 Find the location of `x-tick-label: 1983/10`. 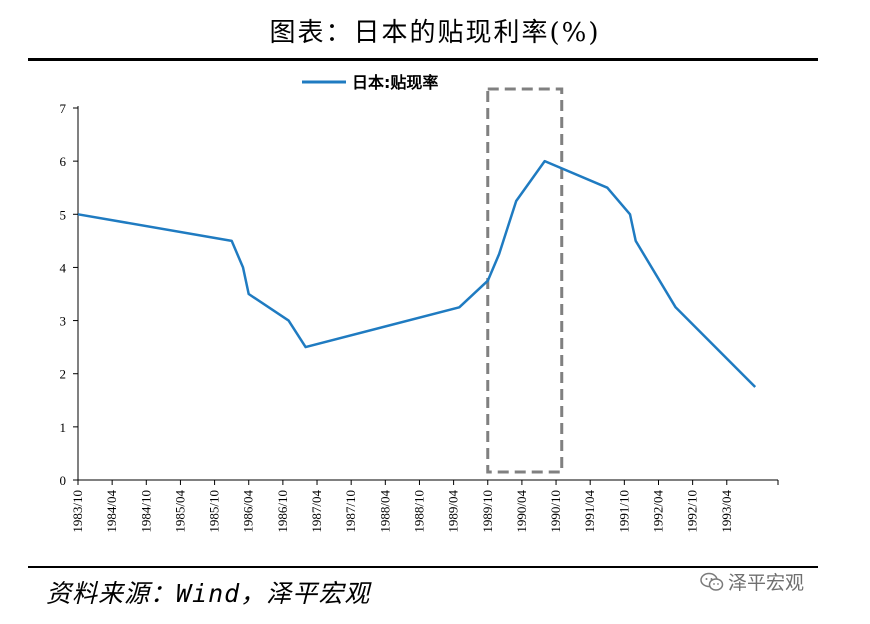

x-tick-label: 1983/10 is located at coordinates (77, 511).